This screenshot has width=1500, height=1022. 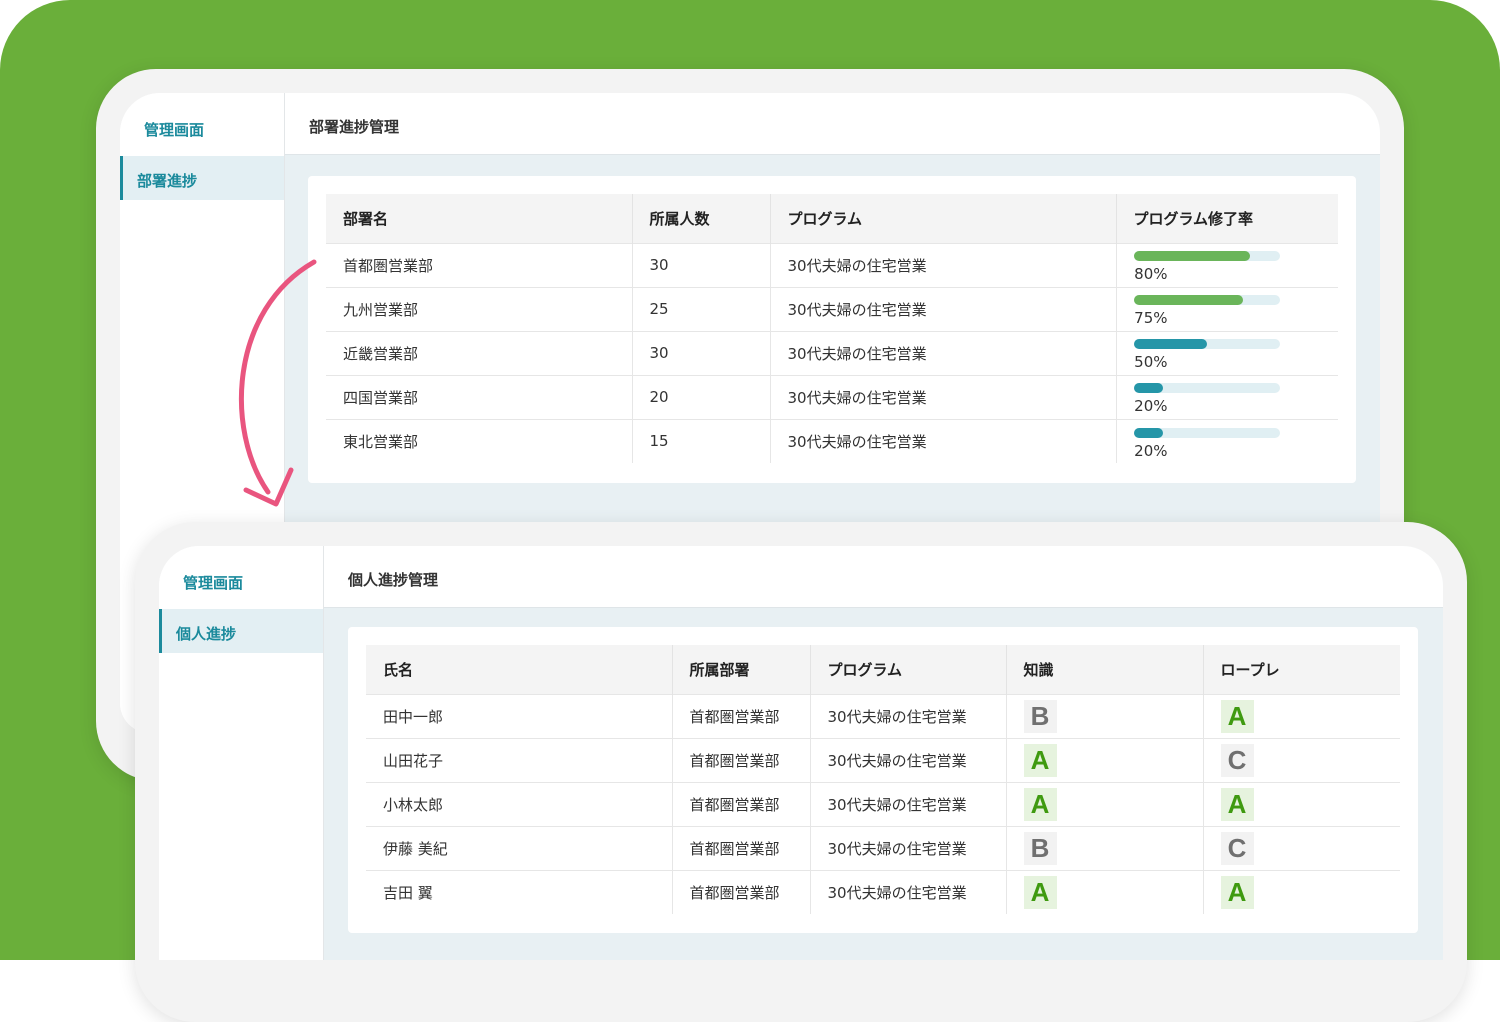 What do you see at coordinates (519, 847) in the screenshot?
I see `person-name: 伊藤 美紀` at bounding box center [519, 847].